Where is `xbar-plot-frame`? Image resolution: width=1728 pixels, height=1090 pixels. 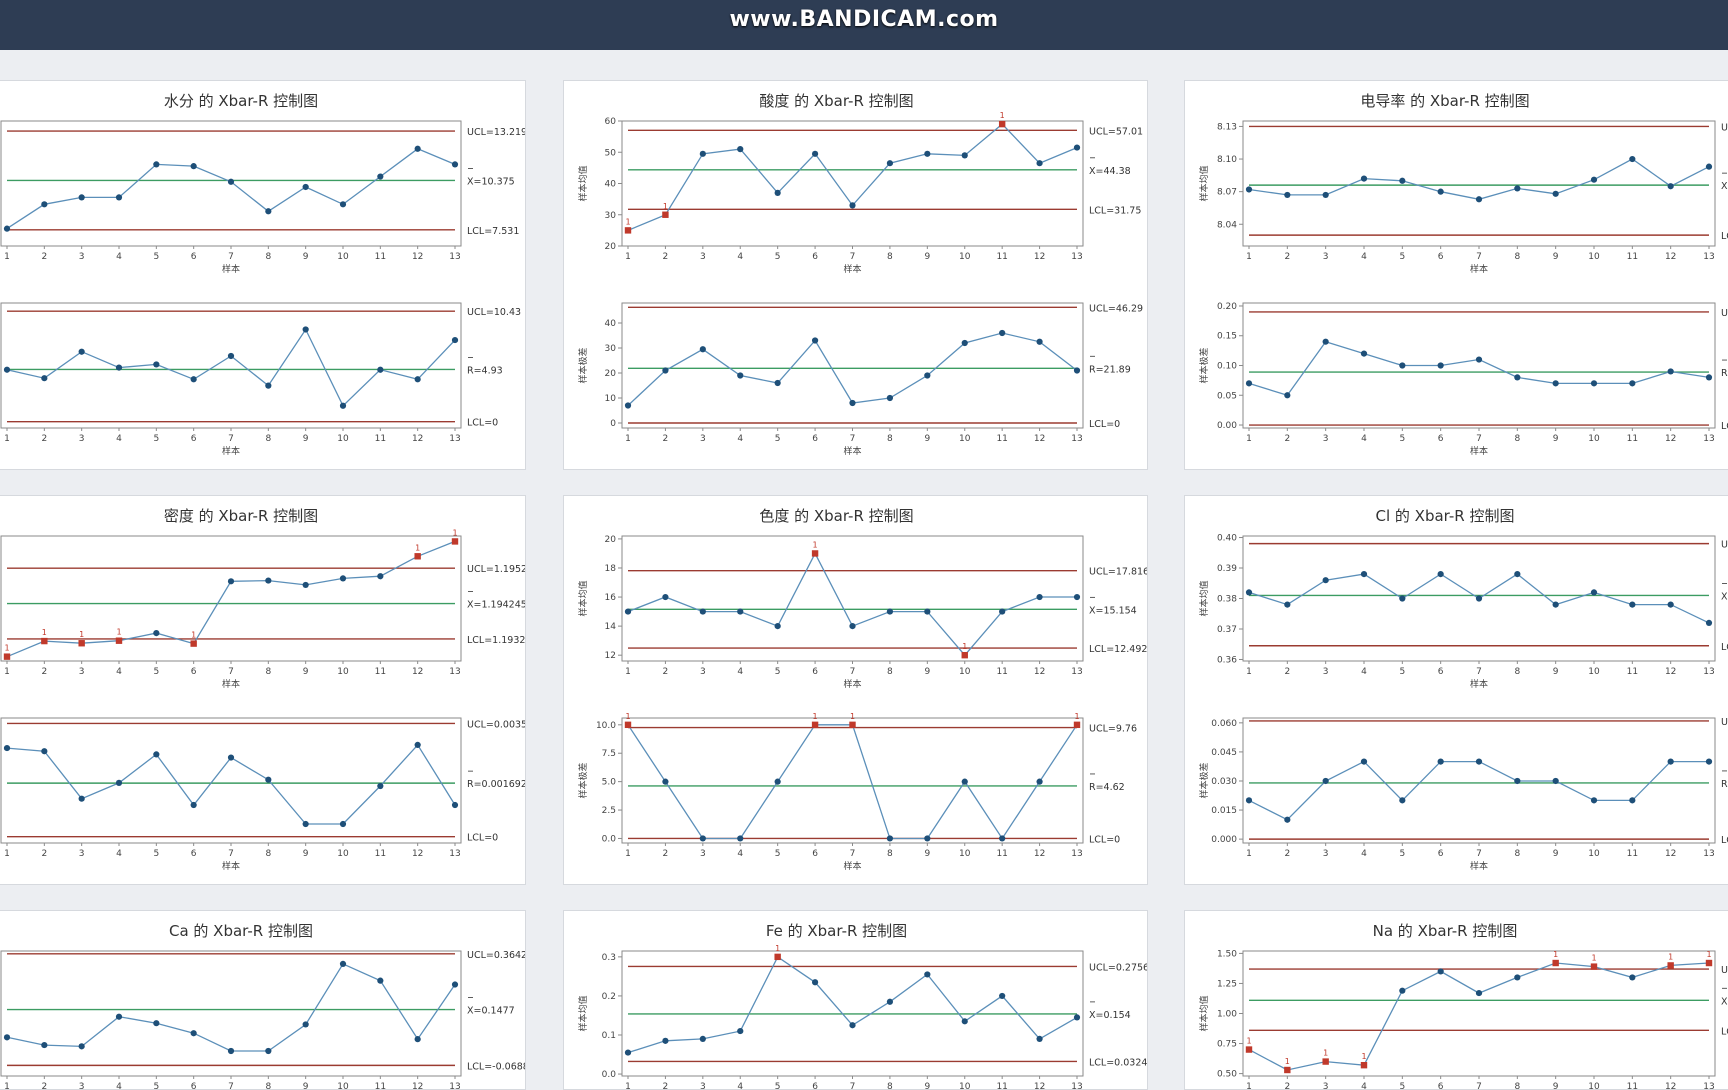 xbar-plot-frame is located at coordinates (852, 598).